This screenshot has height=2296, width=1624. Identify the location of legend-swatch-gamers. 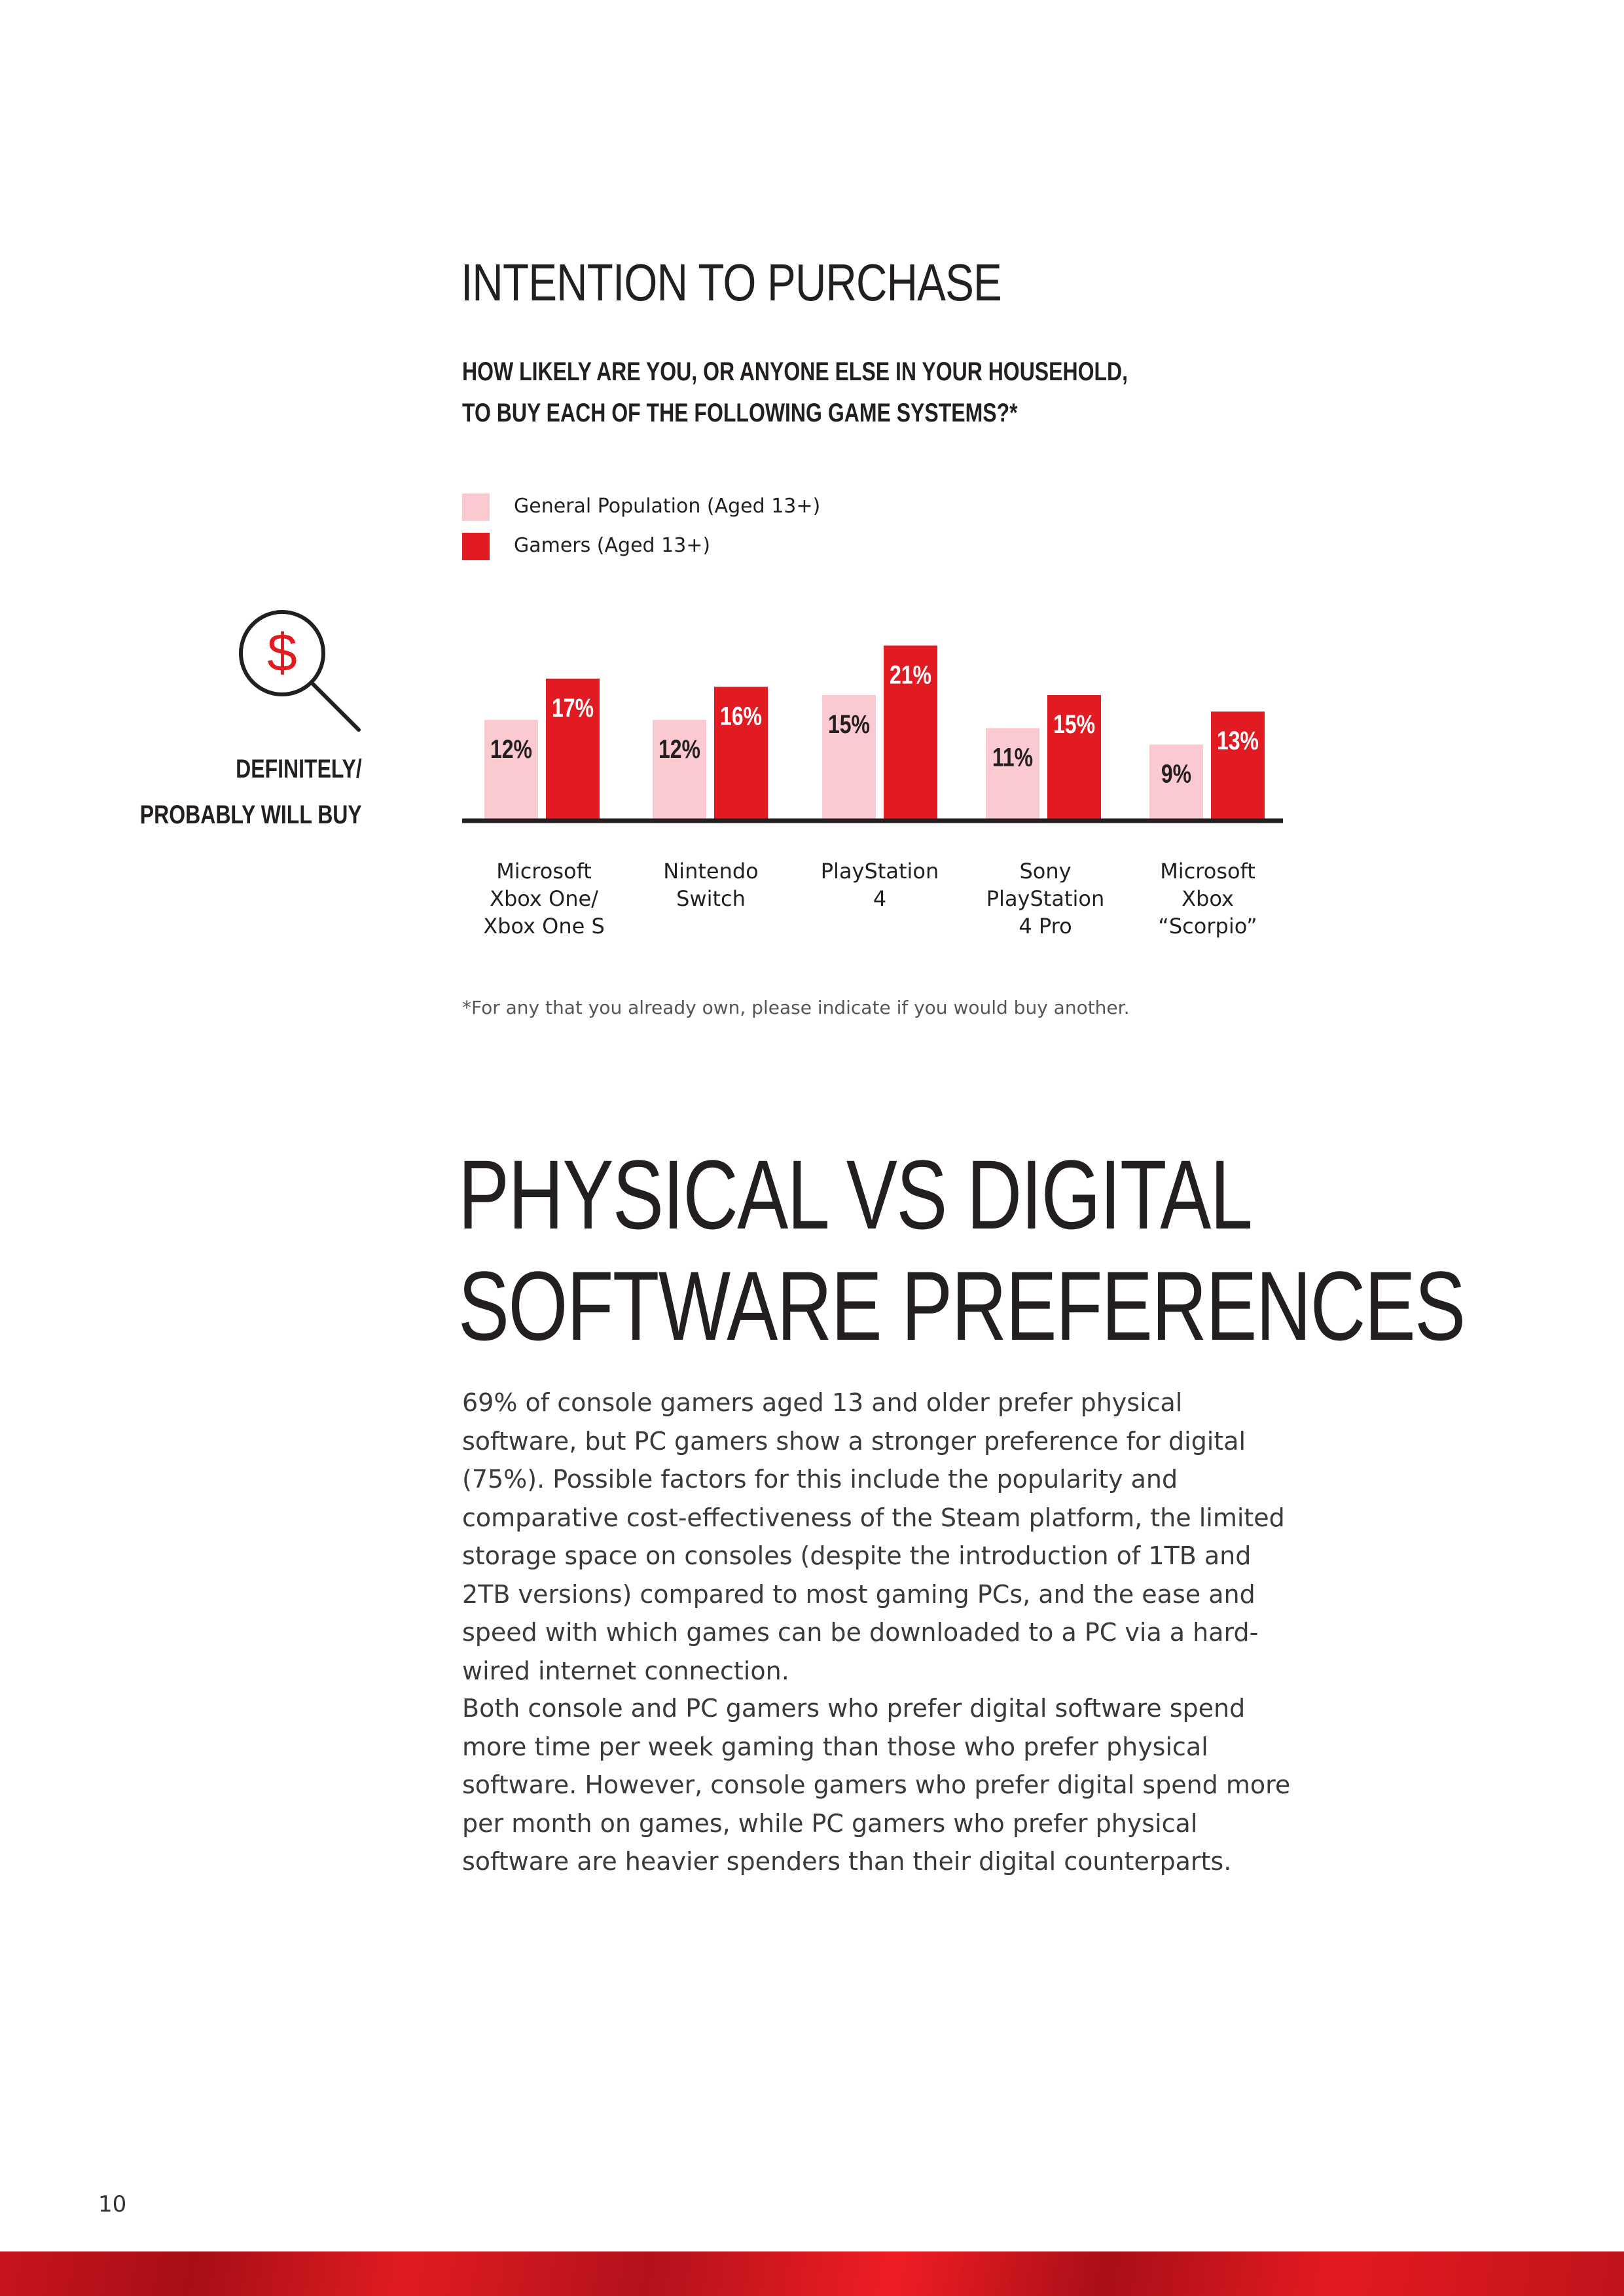
(476, 546).